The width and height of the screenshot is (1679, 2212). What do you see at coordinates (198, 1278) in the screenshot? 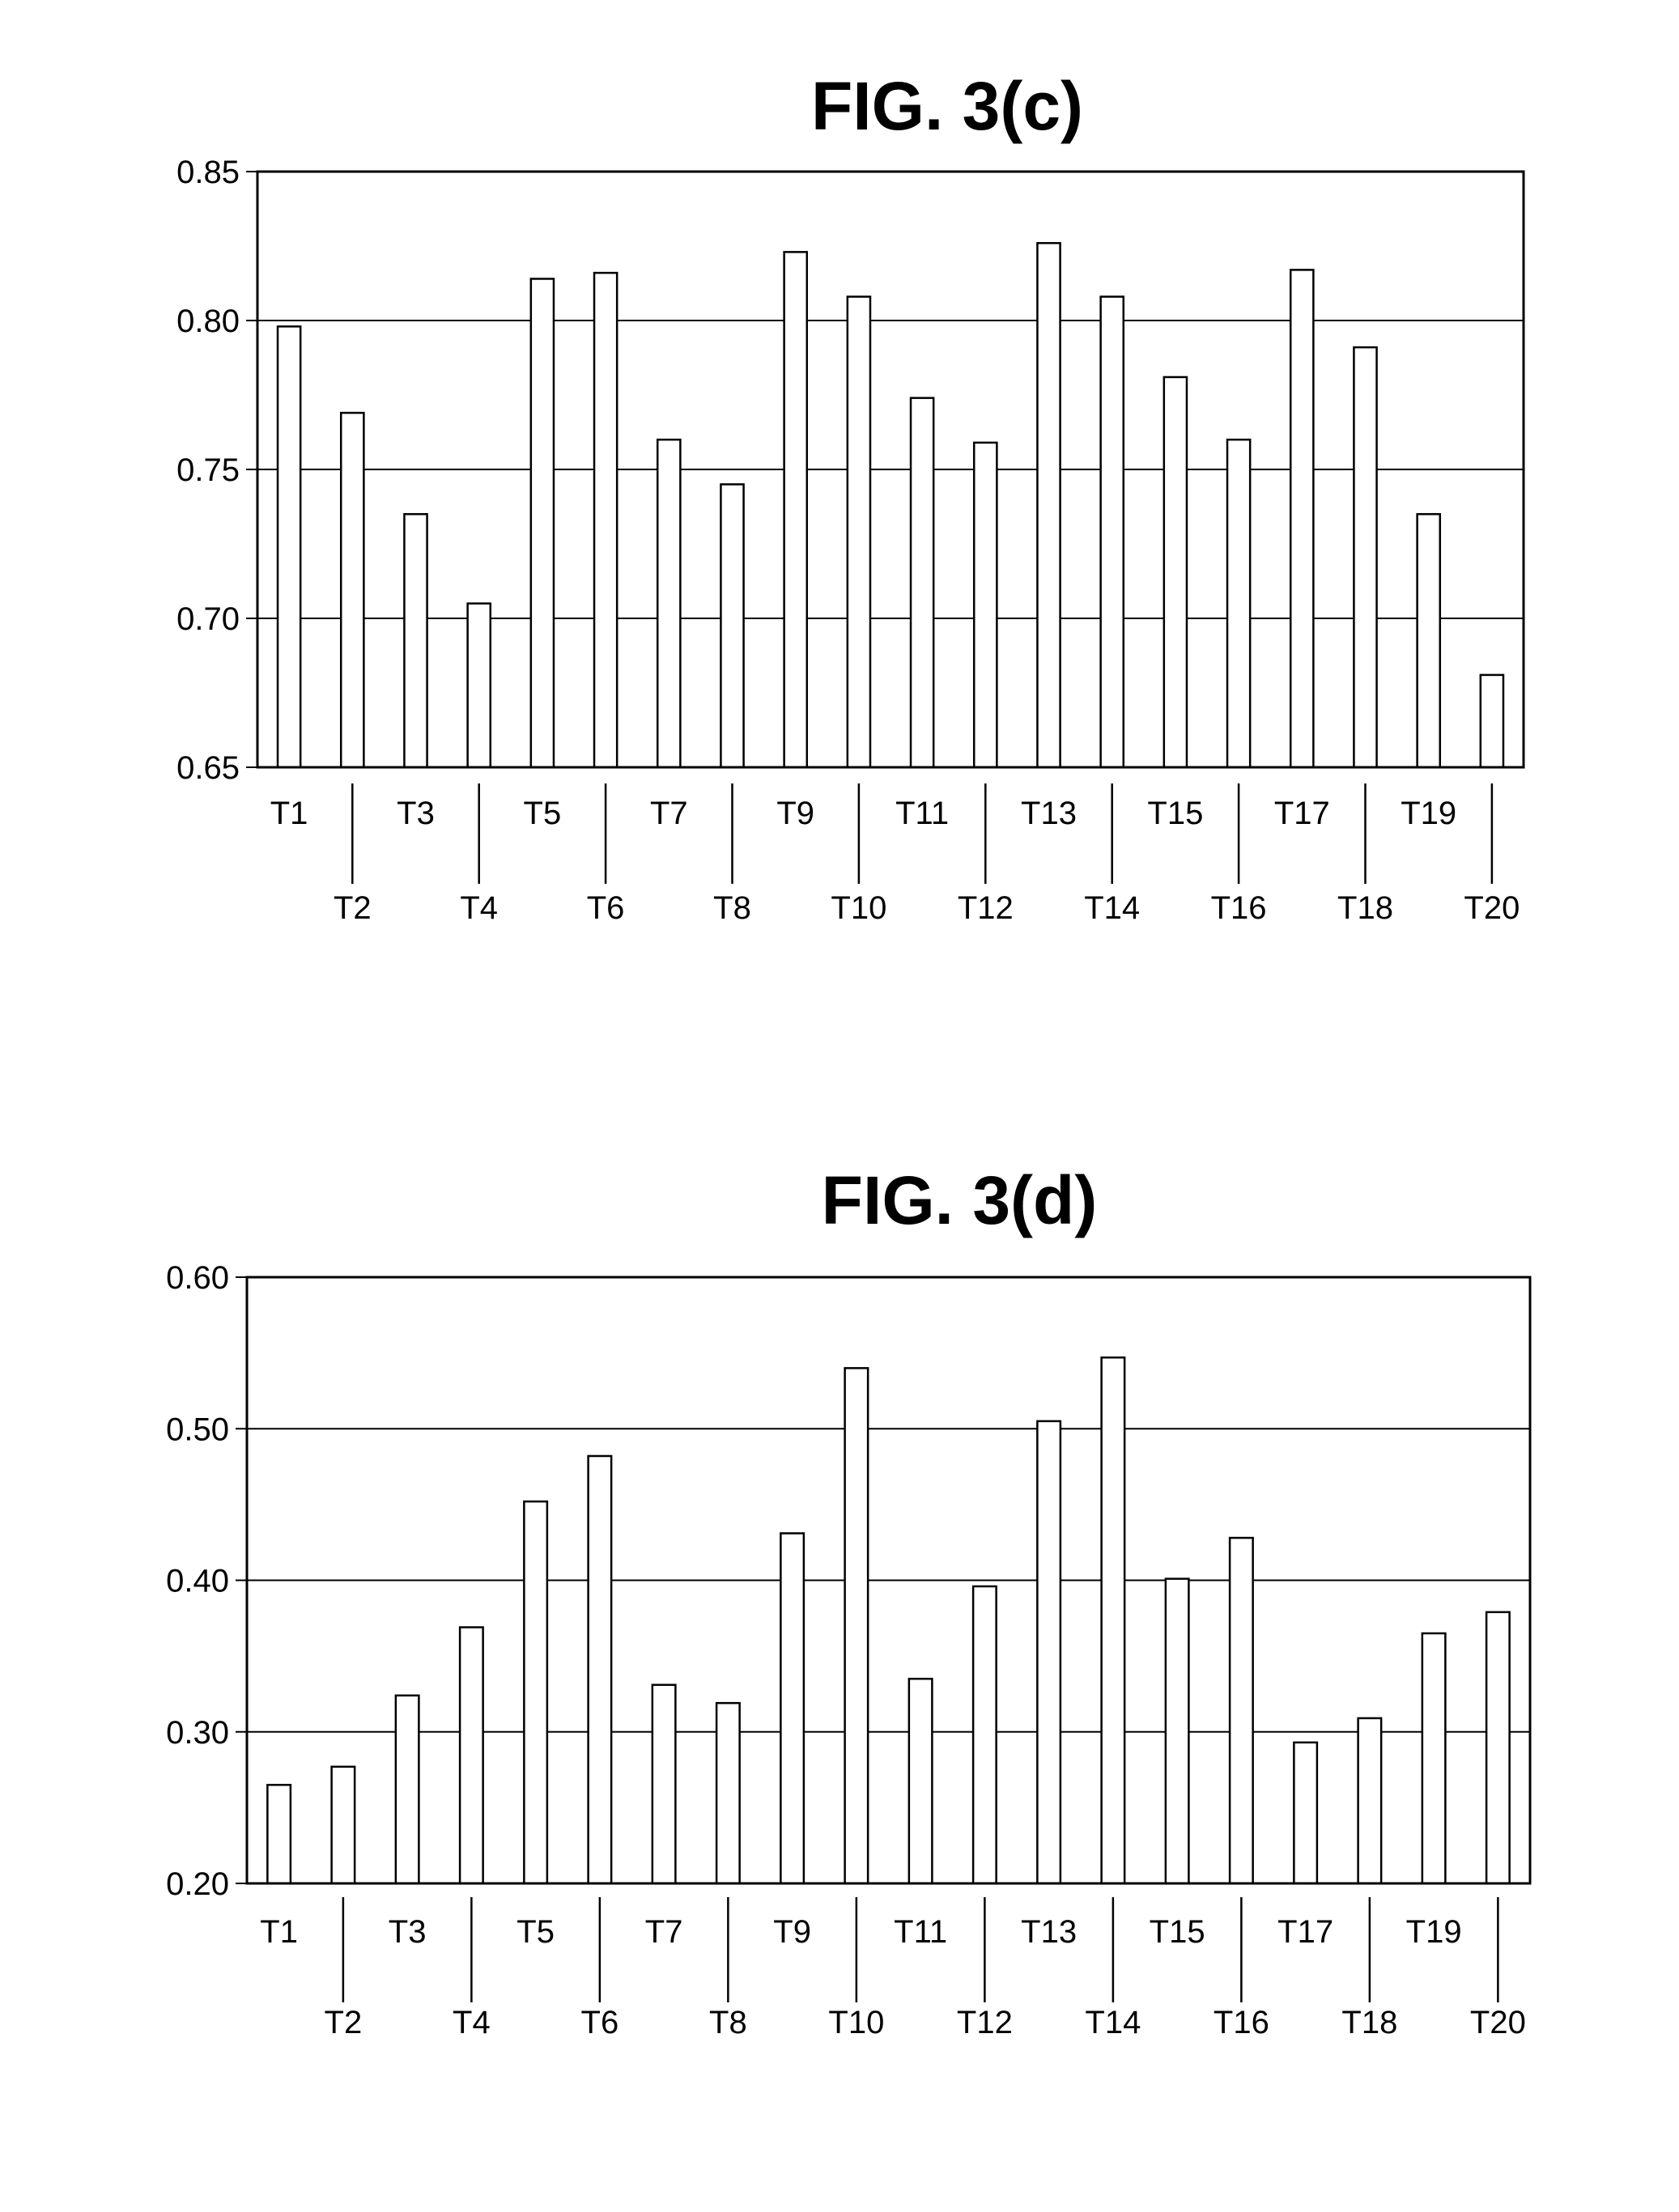
I see `y-tick-label: 0.60` at bounding box center [198, 1278].